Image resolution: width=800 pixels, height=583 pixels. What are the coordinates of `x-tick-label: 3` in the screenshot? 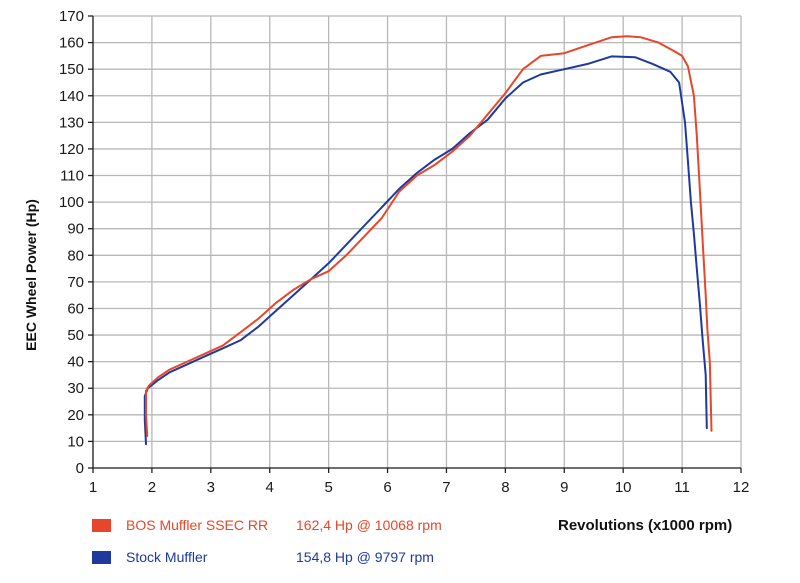 It's located at (211, 487).